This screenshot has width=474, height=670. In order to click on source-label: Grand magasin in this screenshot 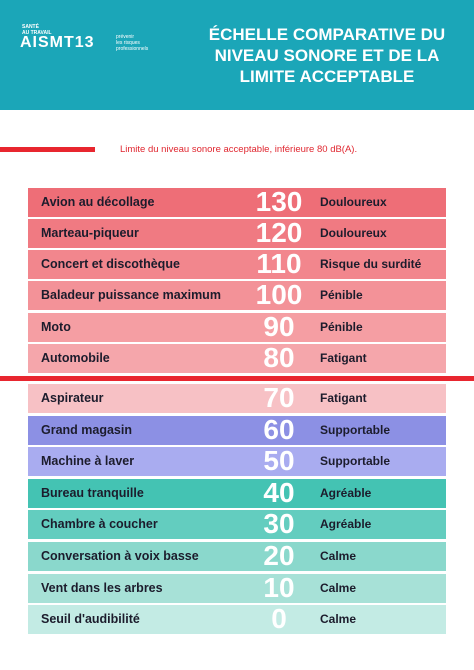, I will do `click(86, 430)`.